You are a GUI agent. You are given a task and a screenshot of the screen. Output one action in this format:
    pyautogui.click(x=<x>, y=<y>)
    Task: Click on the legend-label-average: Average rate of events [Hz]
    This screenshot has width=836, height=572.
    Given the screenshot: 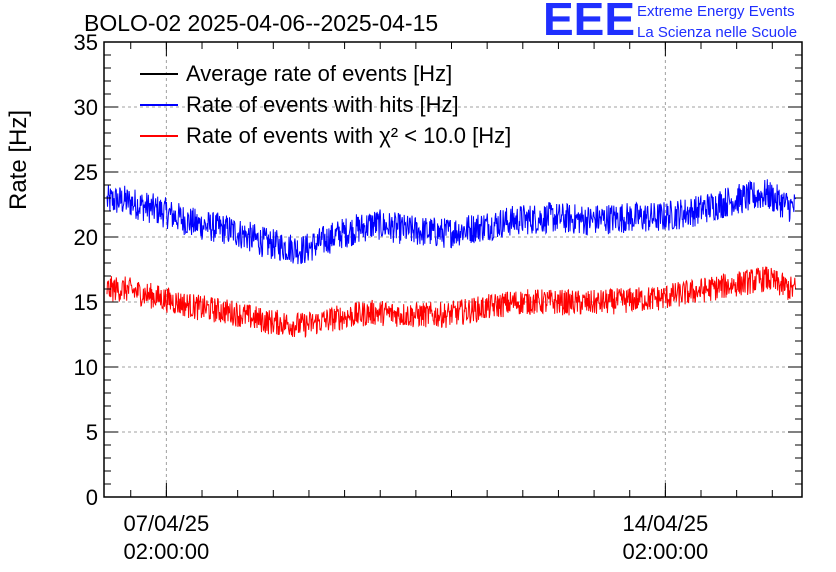 What is the action you would take?
    pyautogui.click(x=319, y=73)
    